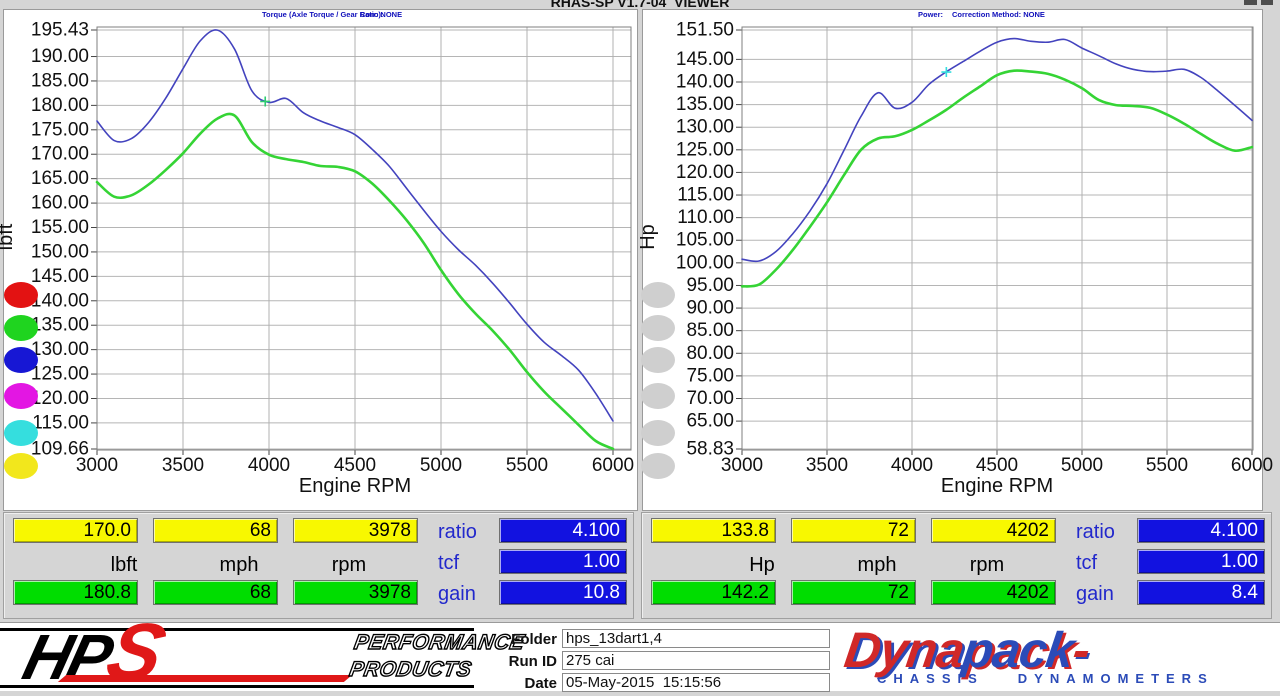 The image size is (1280, 696). I want to click on y-tick-label: 85.00, so click(710, 330).